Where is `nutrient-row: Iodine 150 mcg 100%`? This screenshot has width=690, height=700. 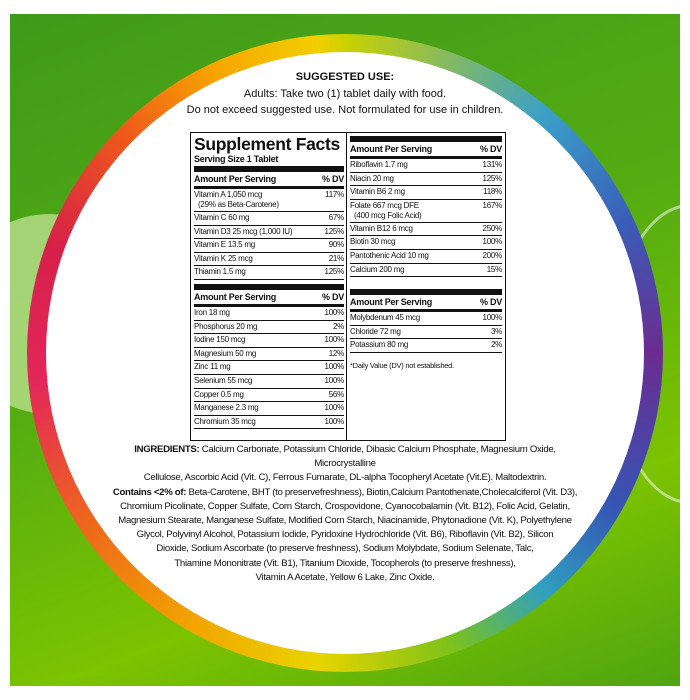 nutrient-row: Iodine 150 mcg 100% is located at coordinates (269, 341).